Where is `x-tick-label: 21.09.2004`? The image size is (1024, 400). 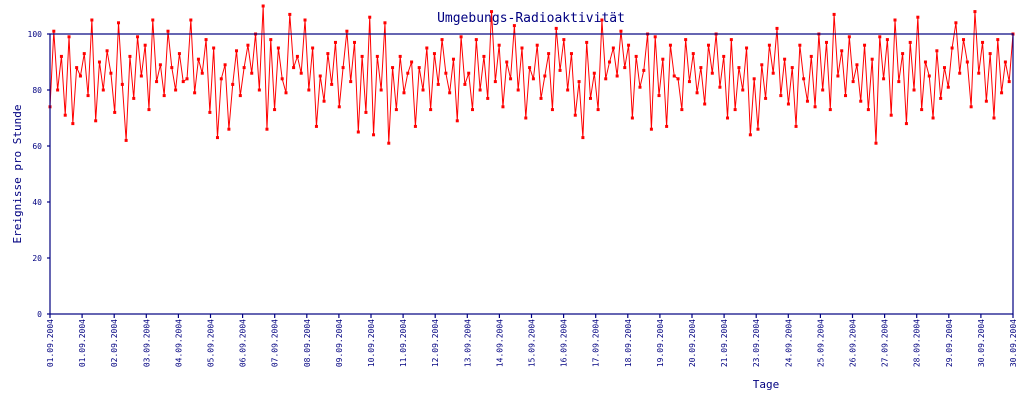 x-tick-label: 21.09.2004 is located at coordinates (724, 343).